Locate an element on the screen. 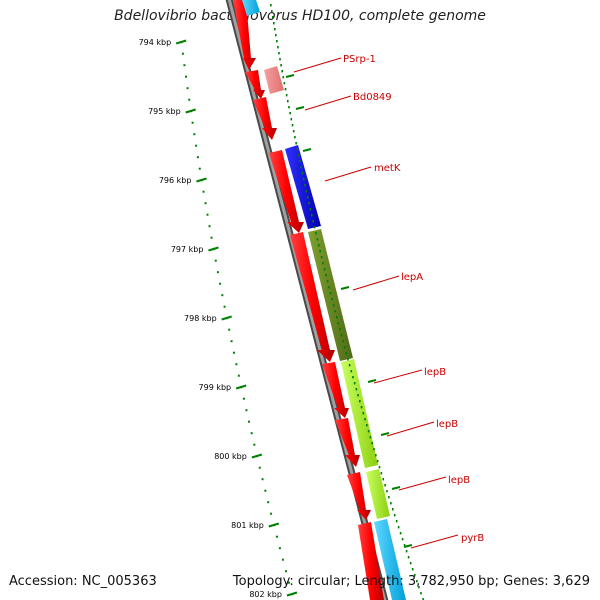 The image size is (600, 600). trna-gene-block is located at coordinates (274, 80).